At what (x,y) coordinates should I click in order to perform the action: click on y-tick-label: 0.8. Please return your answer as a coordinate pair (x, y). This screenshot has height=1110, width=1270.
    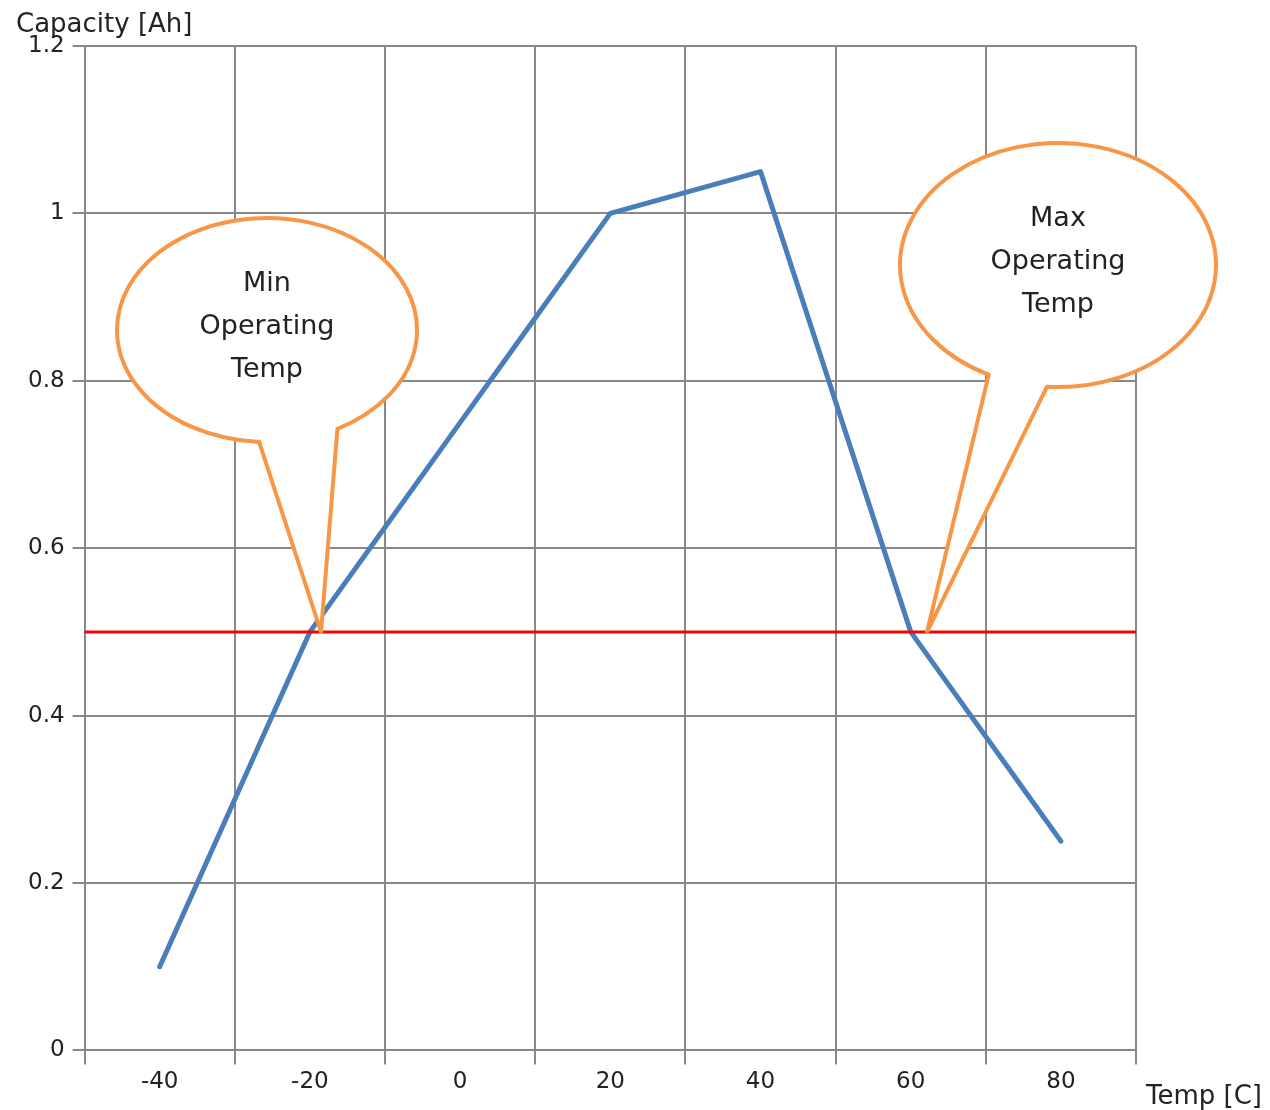
    Looking at the image, I should click on (46, 378).